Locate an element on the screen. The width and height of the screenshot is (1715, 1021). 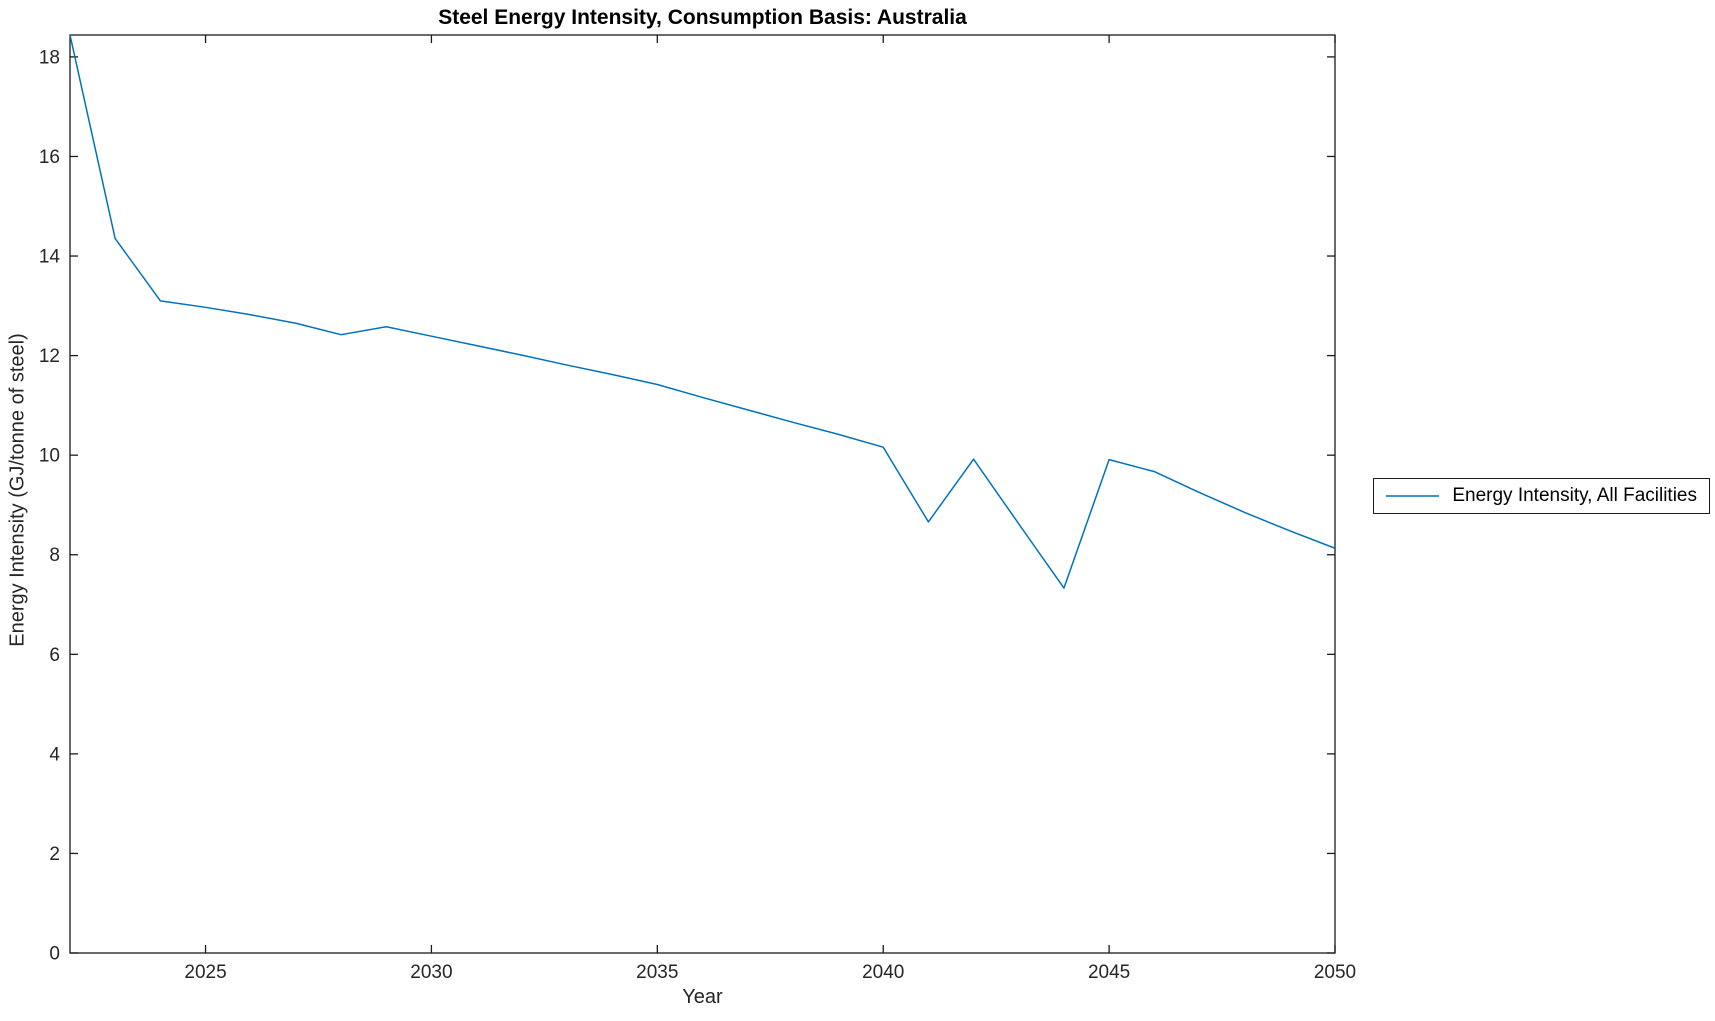
y-tick-label: 4 is located at coordinates (54, 754).